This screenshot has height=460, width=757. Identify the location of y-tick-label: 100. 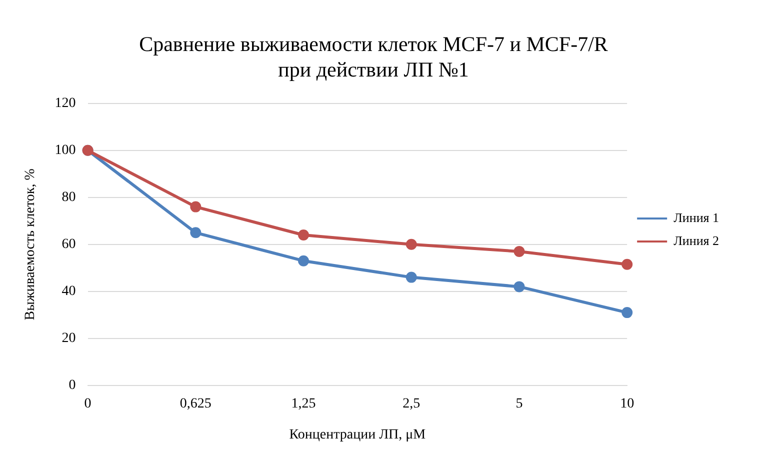
(65, 150).